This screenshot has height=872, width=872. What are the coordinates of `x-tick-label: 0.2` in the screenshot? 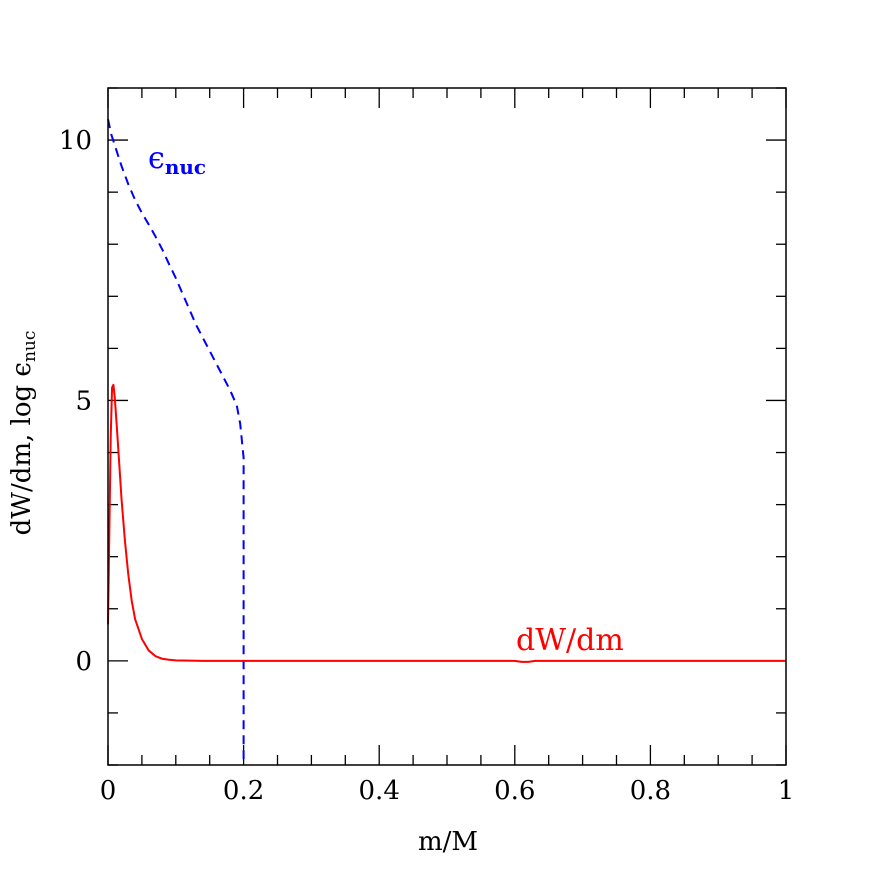 It's located at (243, 791).